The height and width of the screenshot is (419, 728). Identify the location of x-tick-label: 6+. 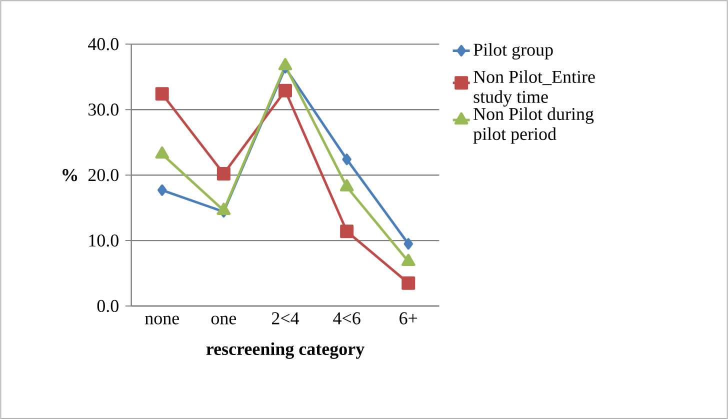
(409, 318).